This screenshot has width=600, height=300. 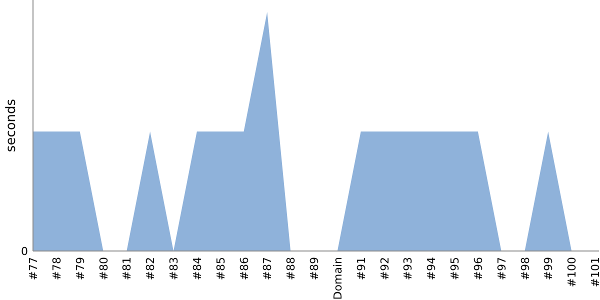 What do you see at coordinates (361, 268) in the screenshot?
I see `x-tick-label: #91` at bounding box center [361, 268].